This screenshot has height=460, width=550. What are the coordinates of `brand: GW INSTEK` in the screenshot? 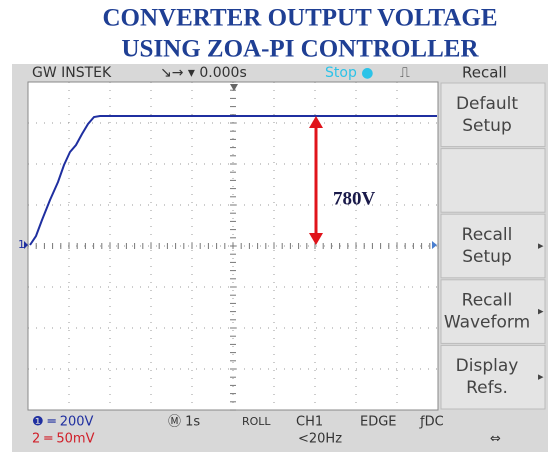 It's located at (72, 73).